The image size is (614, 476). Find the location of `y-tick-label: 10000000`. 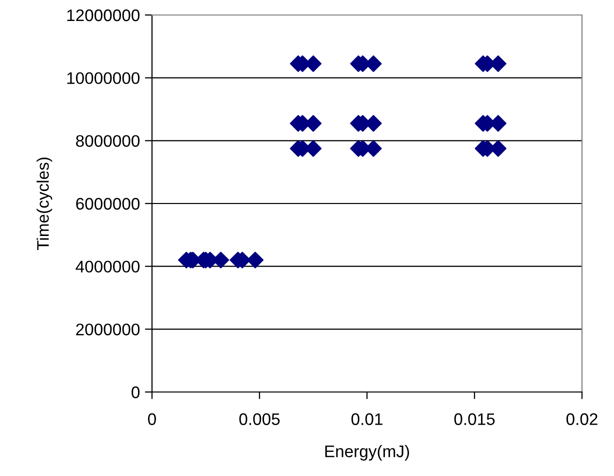

y-tick-label: 10000000 is located at coordinates (103, 78).